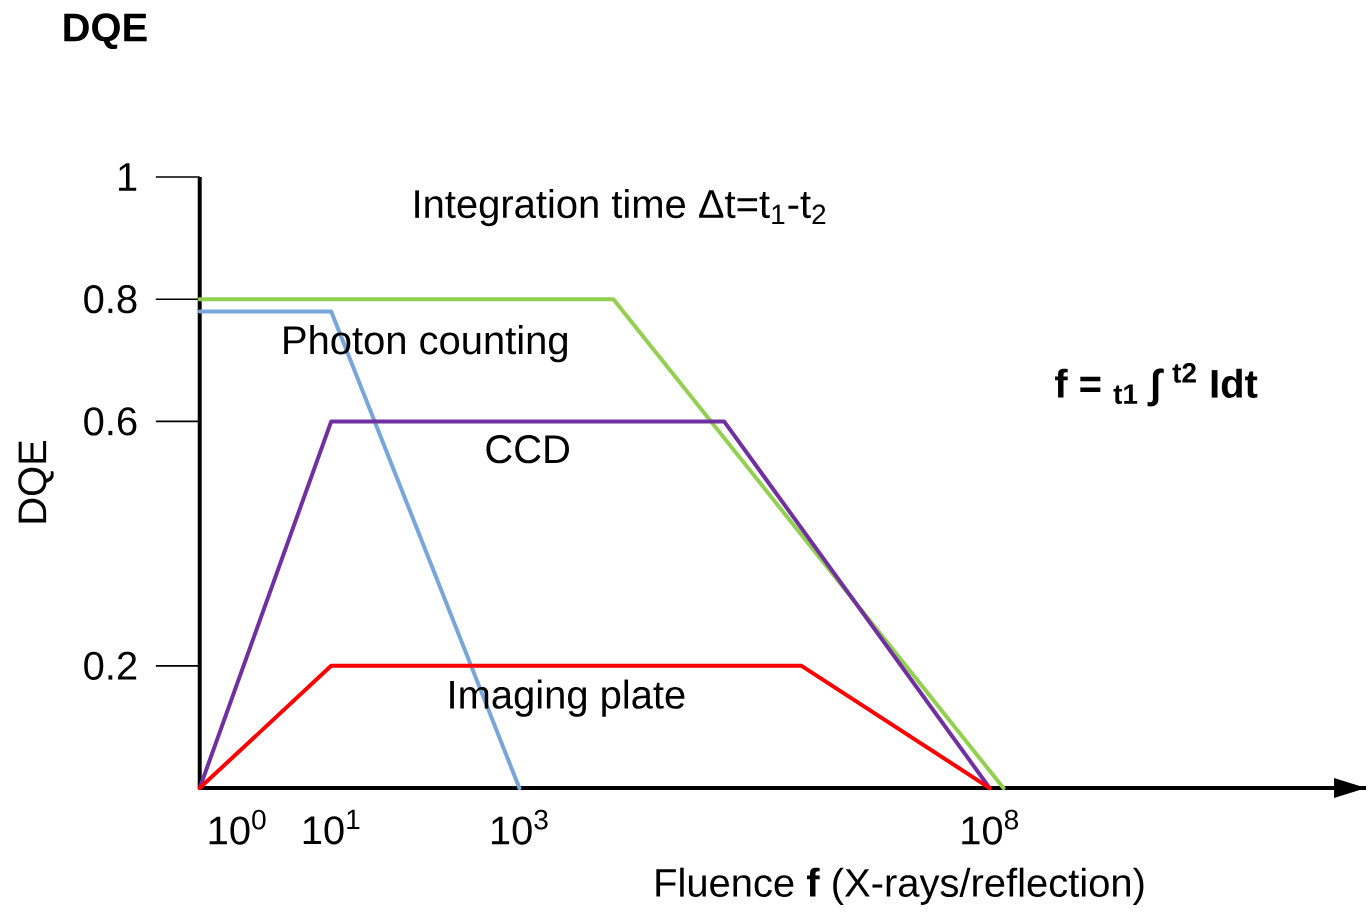 Image resolution: width=1368 pixels, height=918 pixels. Describe the element at coordinates (900, 886) in the screenshot. I see `x-axis-title: Fluence f (X-rays/reflection)` at that location.